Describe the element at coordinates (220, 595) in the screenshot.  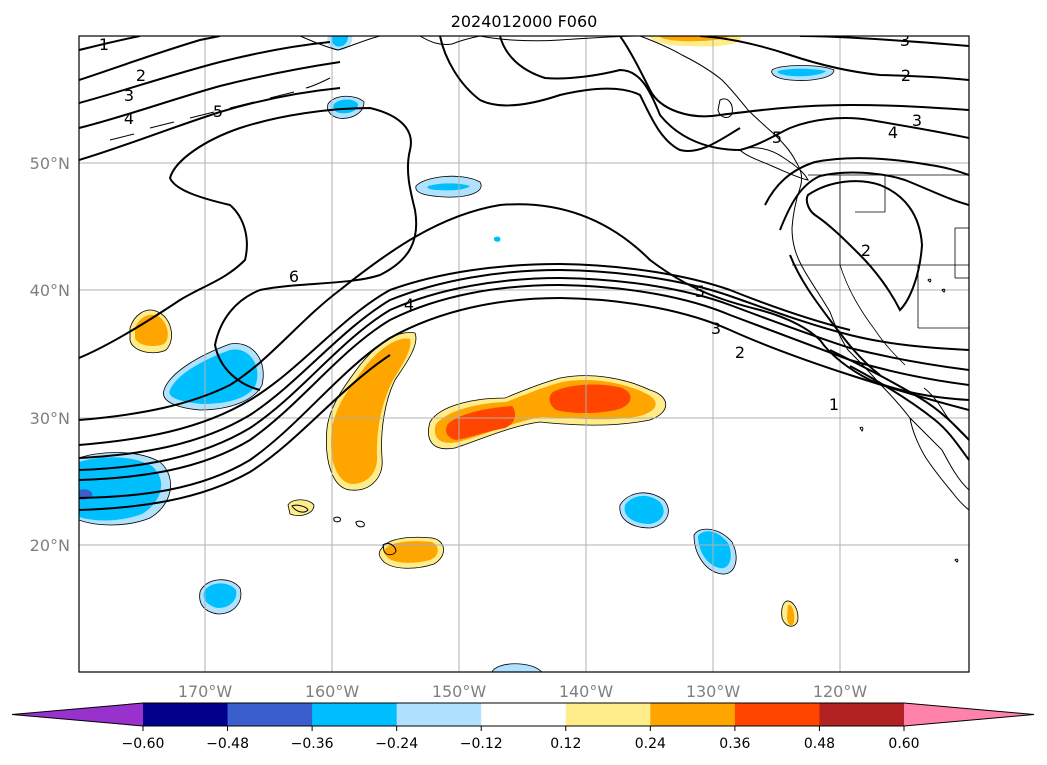
I see `cold-anomaly-island-core` at that location.